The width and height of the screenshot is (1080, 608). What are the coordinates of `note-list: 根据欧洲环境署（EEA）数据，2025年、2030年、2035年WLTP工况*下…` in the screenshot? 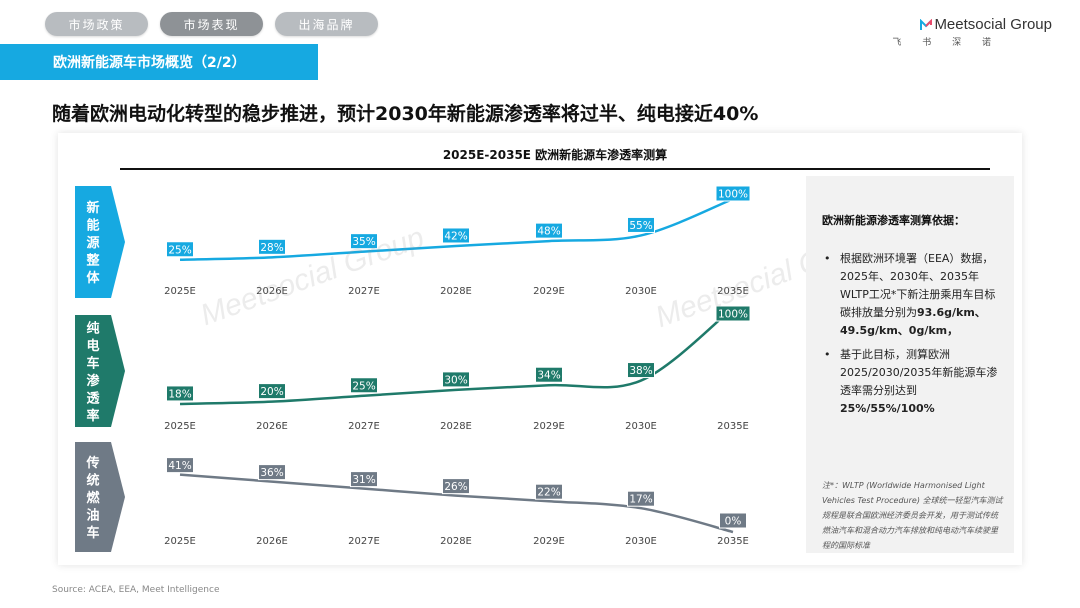 It's located at (911, 334).